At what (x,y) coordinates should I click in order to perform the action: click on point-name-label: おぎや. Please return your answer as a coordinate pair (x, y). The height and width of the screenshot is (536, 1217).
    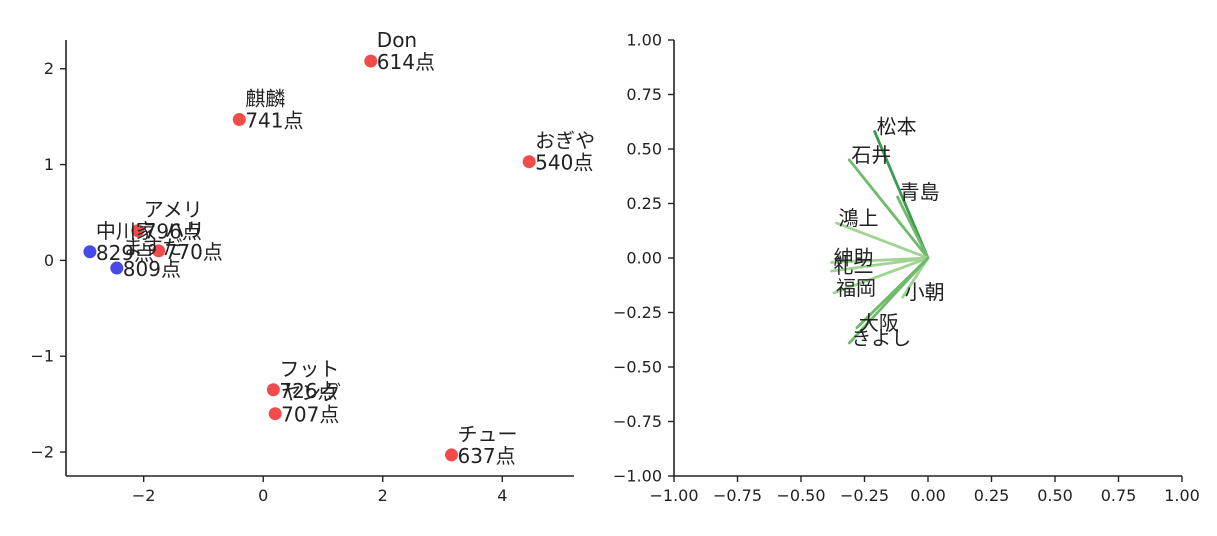
    Looking at the image, I should click on (565, 141).